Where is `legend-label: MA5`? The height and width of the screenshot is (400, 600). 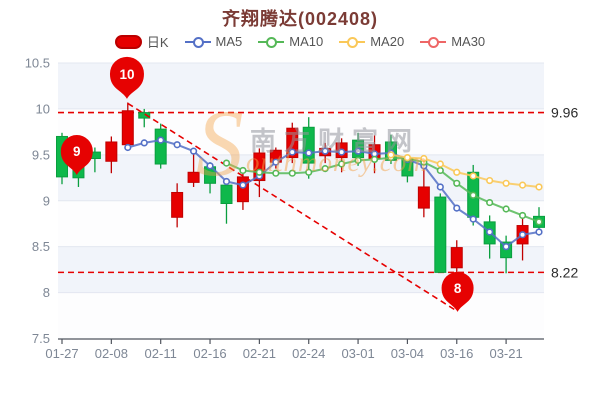
legend-label: MA5 is located at coordinates (229, 41).